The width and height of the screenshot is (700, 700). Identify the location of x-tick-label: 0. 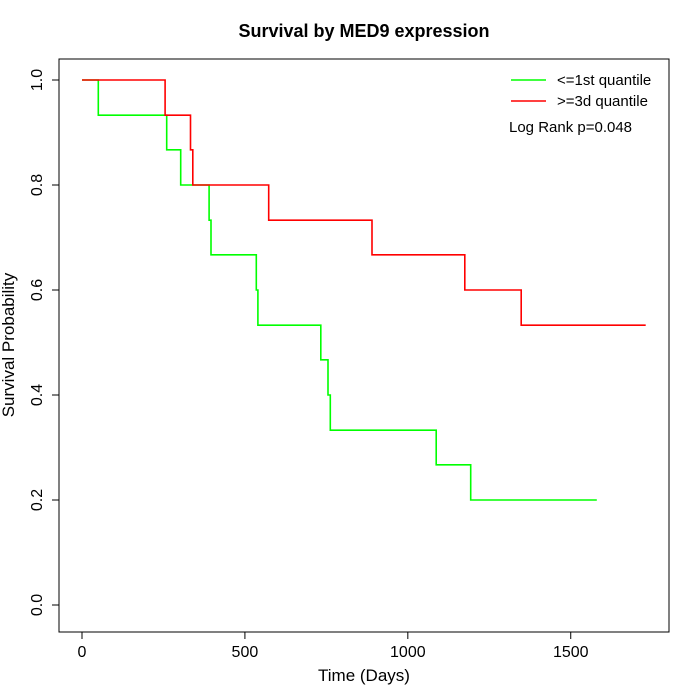
(82, 652).